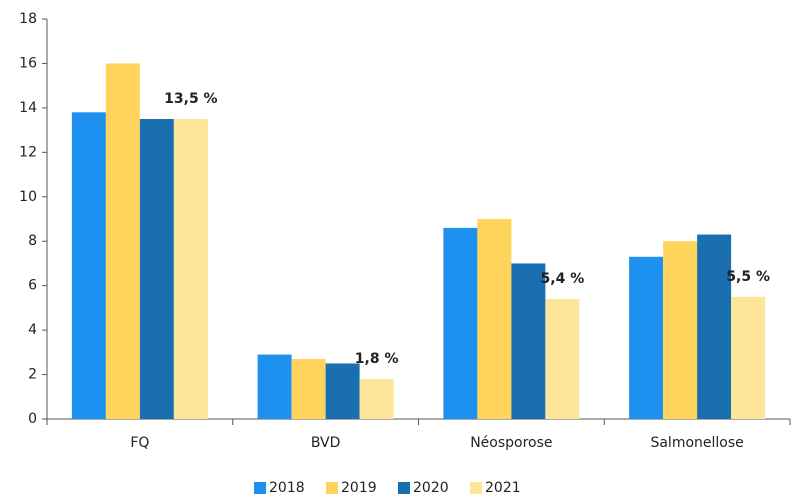 The height and width of the screenshot is (497, 797). What do you see at coordinates (32, 419) in the screenshot?
I see `y-tick-label: 0` at bounding box center [32, 419].